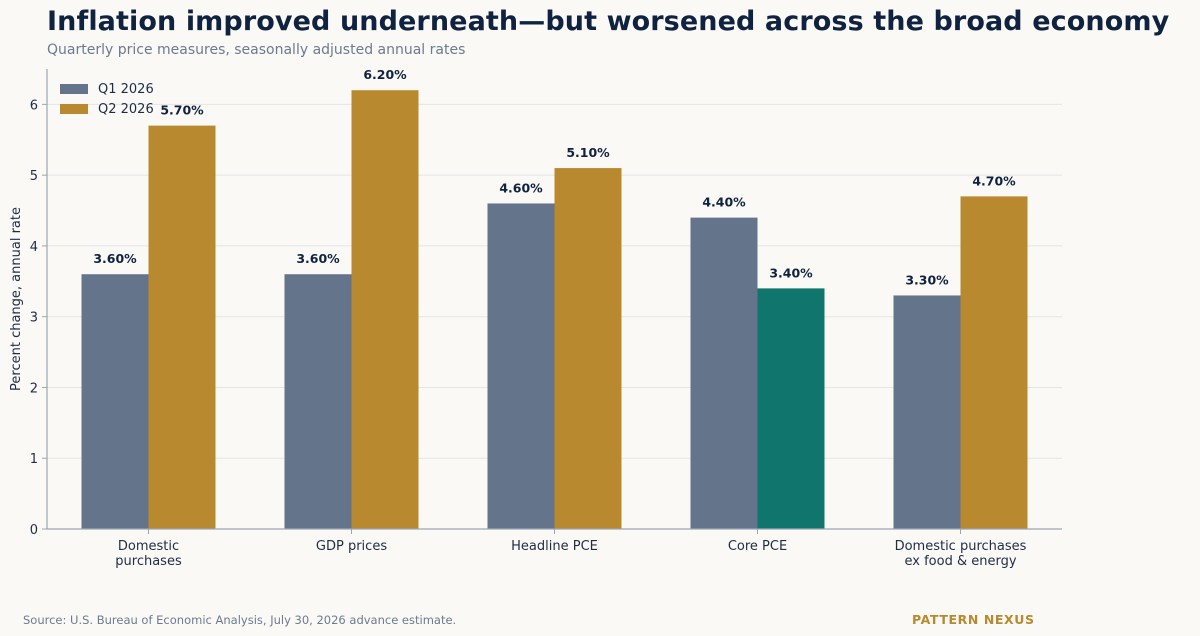 This screenshot has height=636, width=1200. What do you see at coordinates (521, 187) in the screenshot?
I see `bar-value-label: 4.60%` at bounding box center [521, 187].